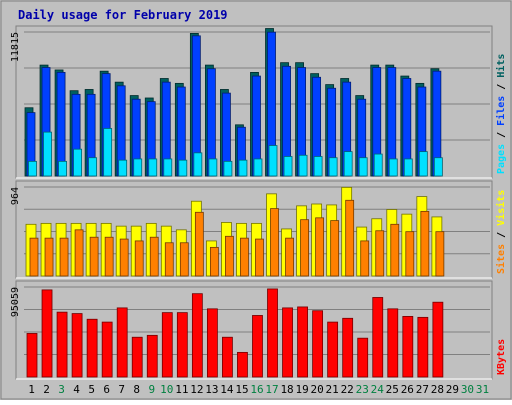 The width and height of the screenshot is (512, 405). Describe the element at coordinates (271, 389) in the screenshot. I see `x-tick-label: 17` at that location.